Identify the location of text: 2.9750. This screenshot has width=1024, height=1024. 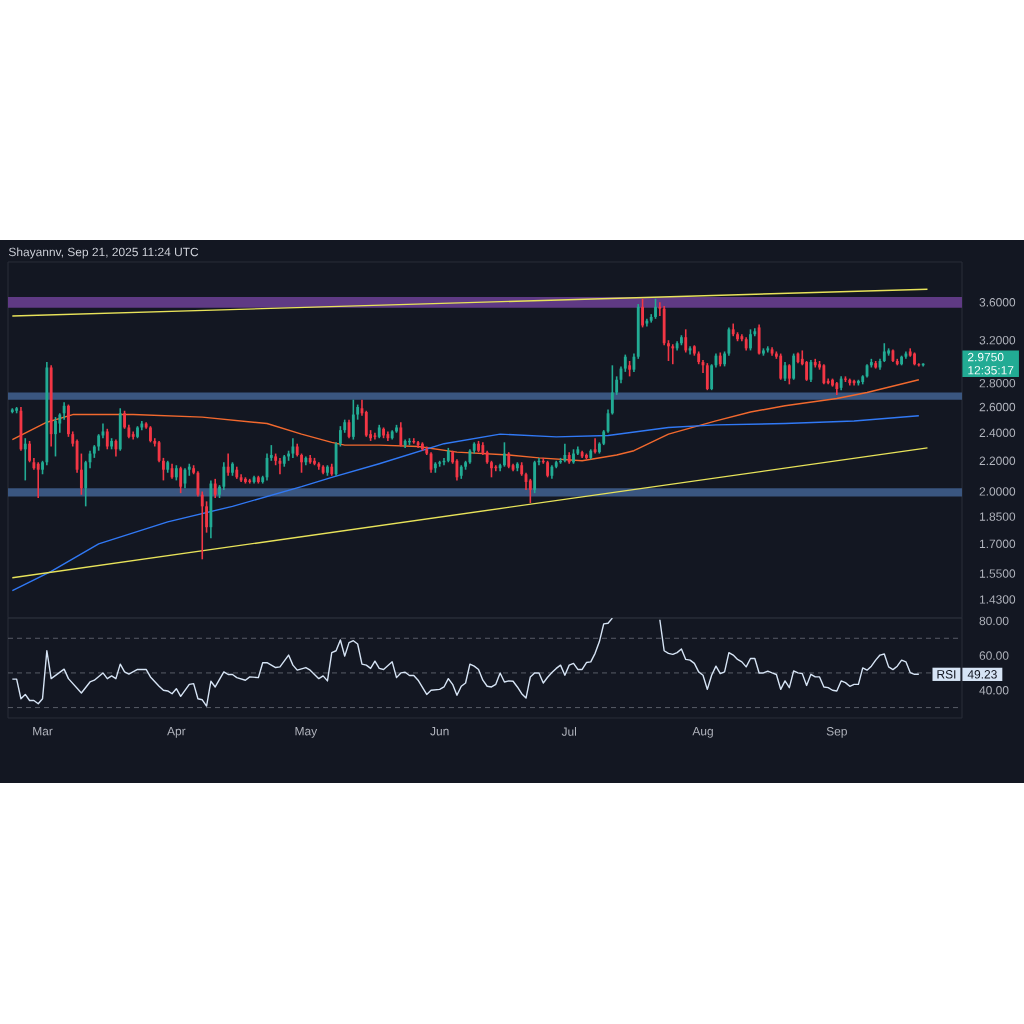
(986, 357).